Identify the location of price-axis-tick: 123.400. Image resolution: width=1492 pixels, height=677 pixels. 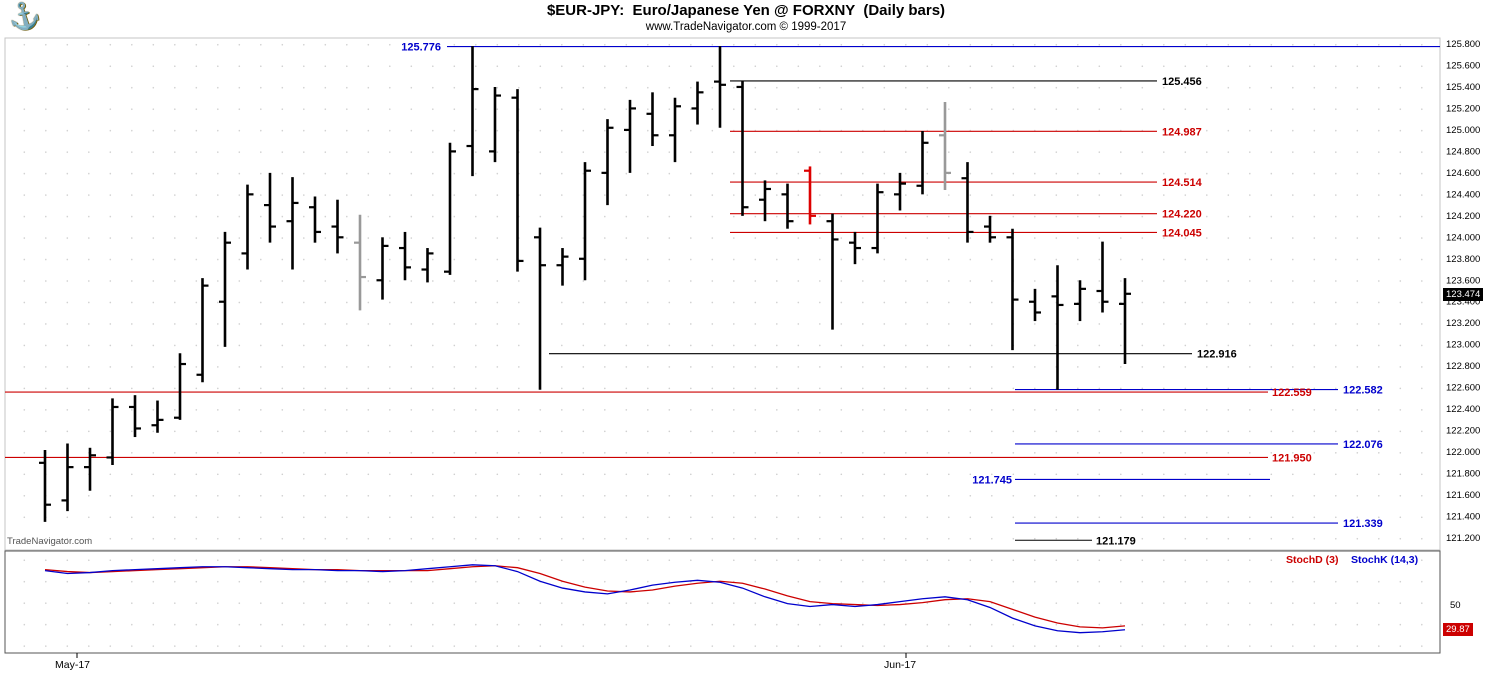
(1463, 302).